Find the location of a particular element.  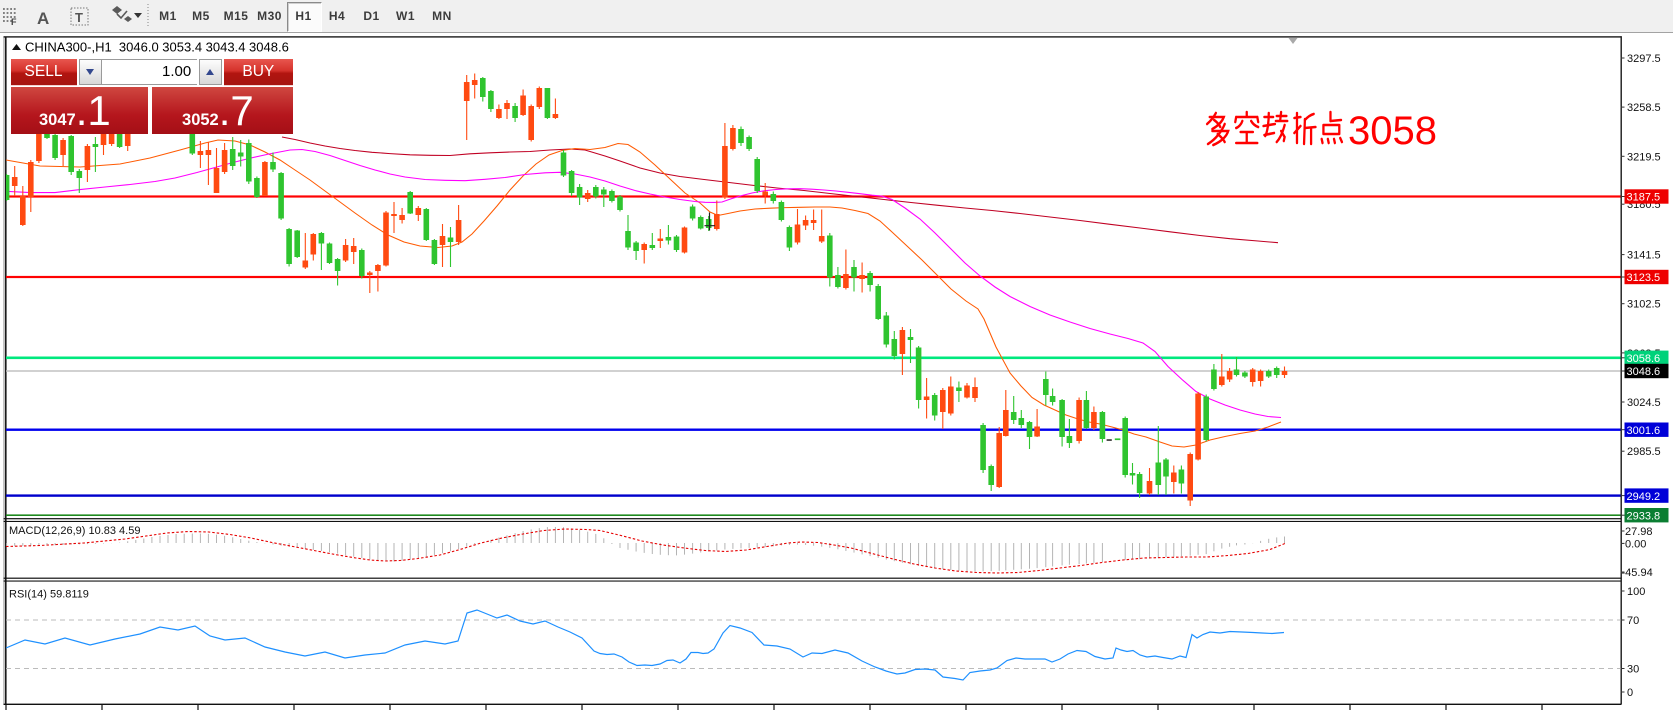

svg-text: 3058 is located at coordinates (1392, 131).